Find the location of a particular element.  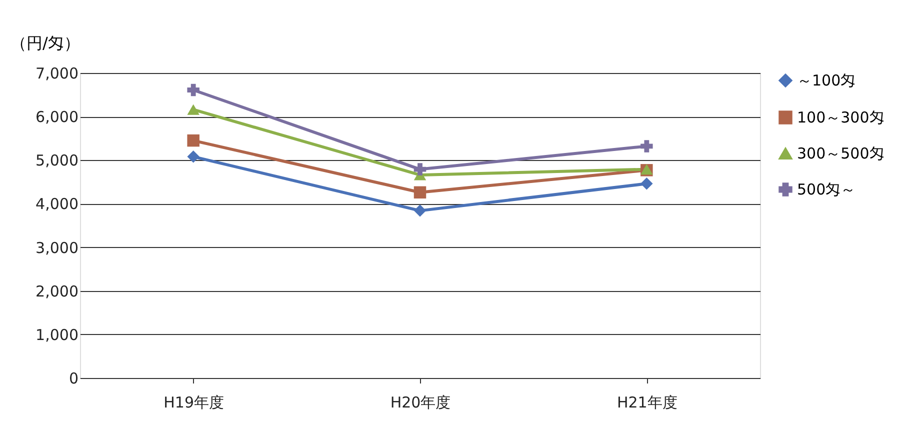

x-tick-label: H19年度 is located at coordinates (194, 403).